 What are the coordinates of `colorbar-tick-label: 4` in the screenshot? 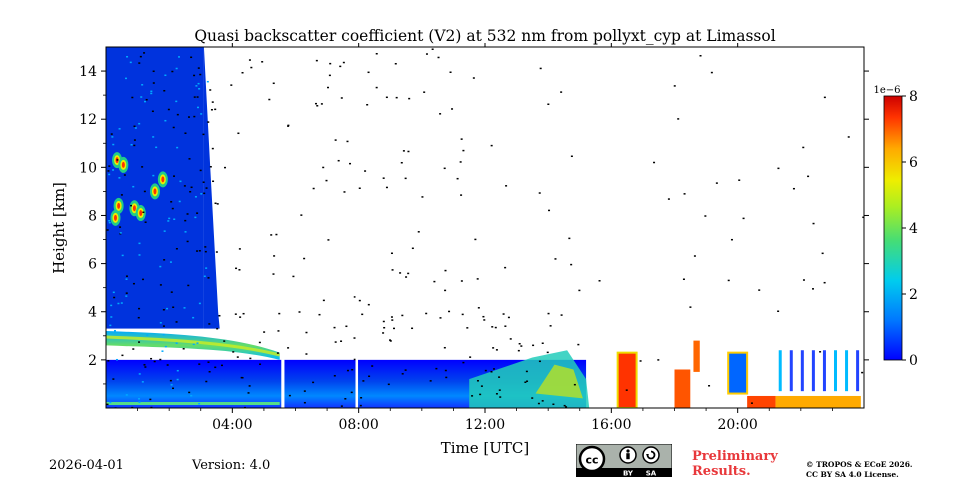 It's located at (913, 229).